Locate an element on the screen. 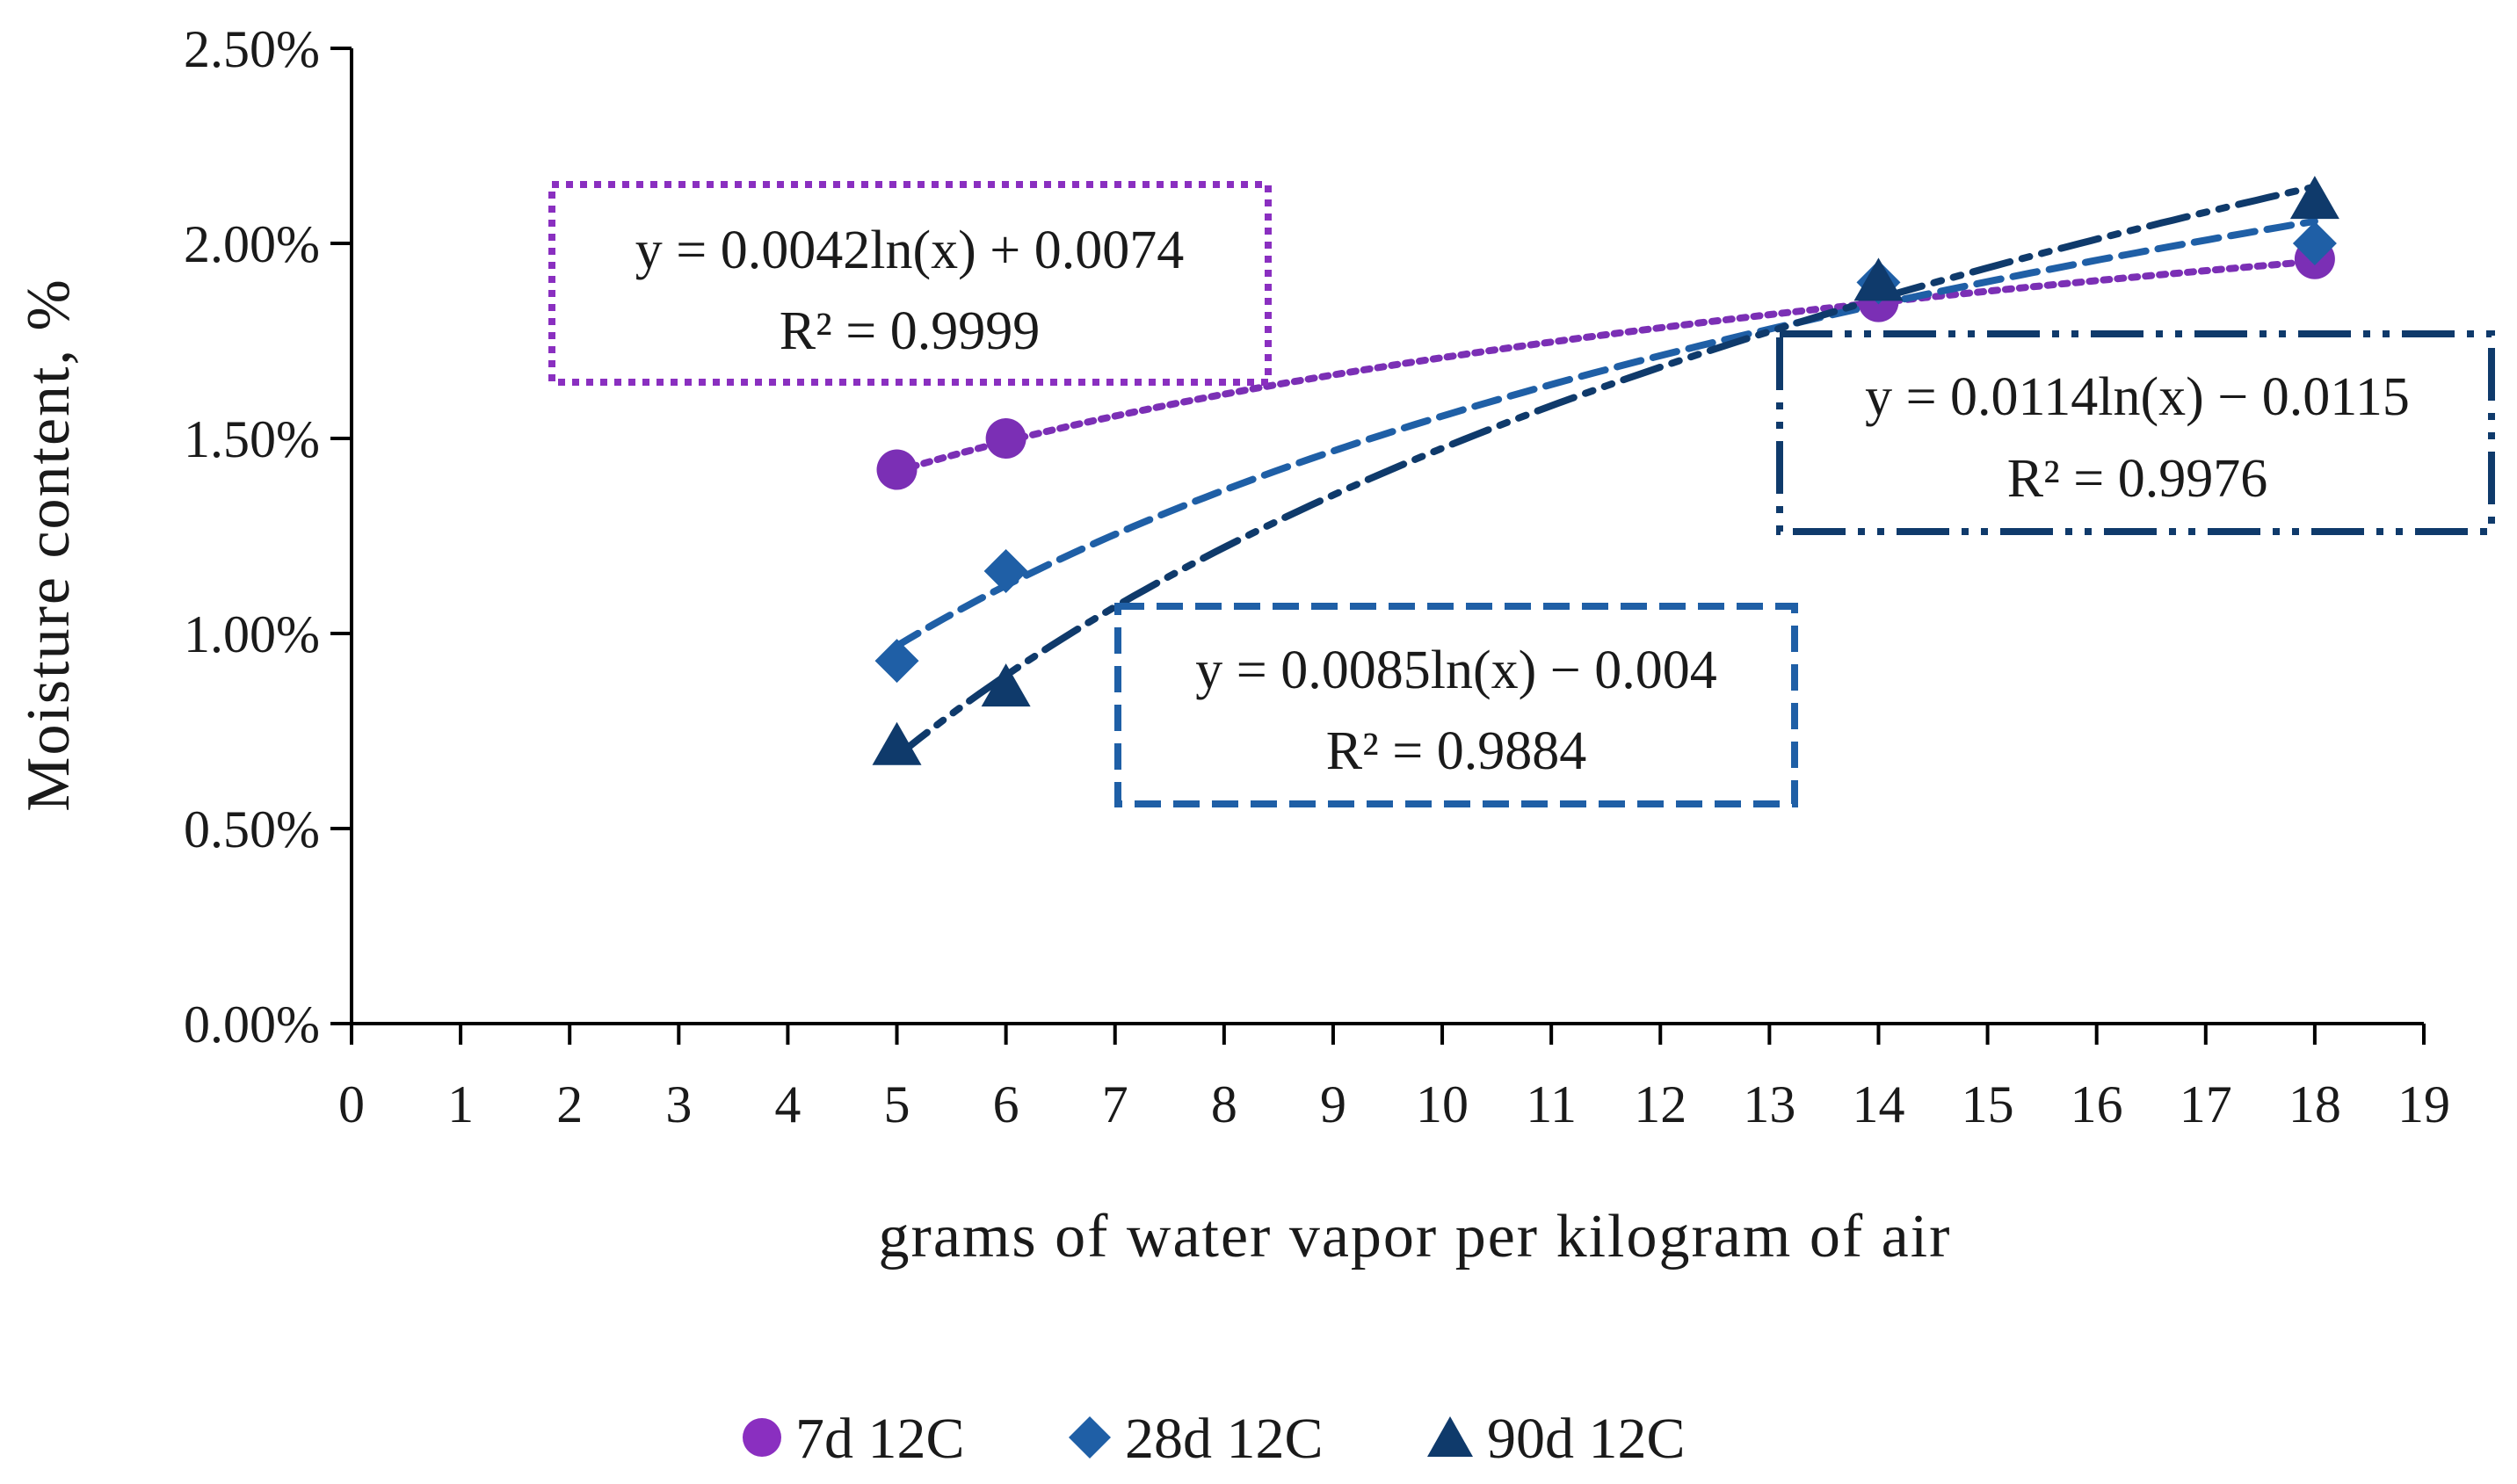 Image resolution: width=2517 pixels, height=1484 pixels. equation-box-90d: y = 0.0114ln(x) − 0.0115 R² = 0.9976 is located at coordinates (2135, 432).